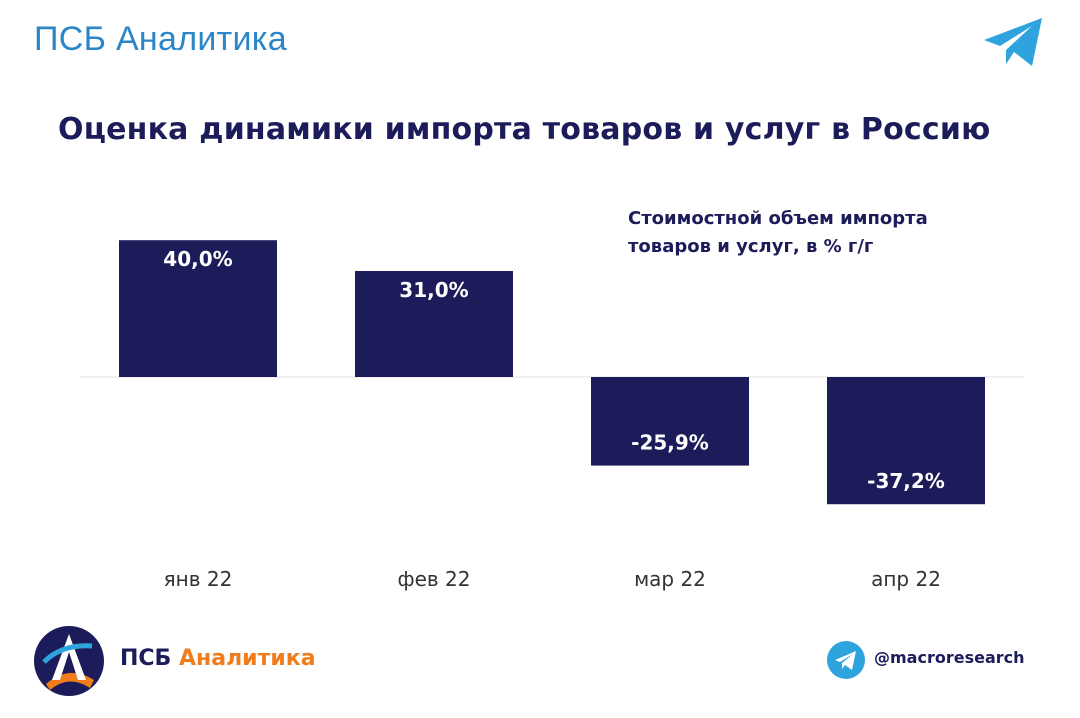  Describe the element at coordinates (247, 658) in the screenshot. I see `footer-brand-part2: Аналитика` at that location.